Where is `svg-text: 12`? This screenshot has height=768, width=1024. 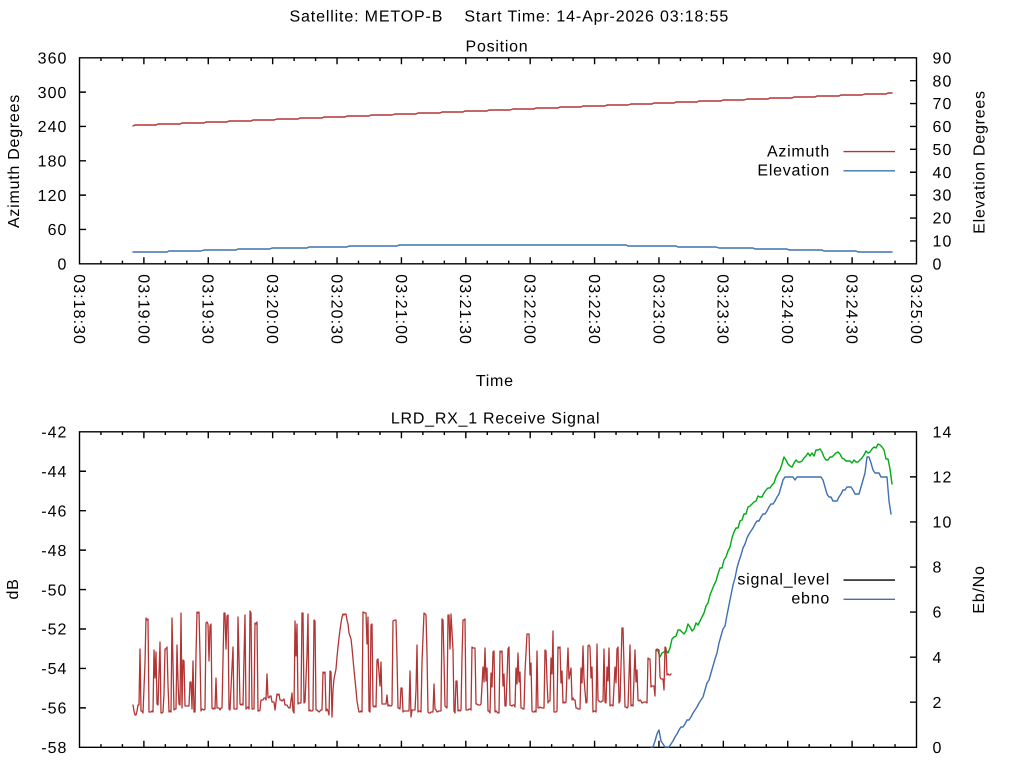
svg-text: 12 is located at coordinates (943, 477).